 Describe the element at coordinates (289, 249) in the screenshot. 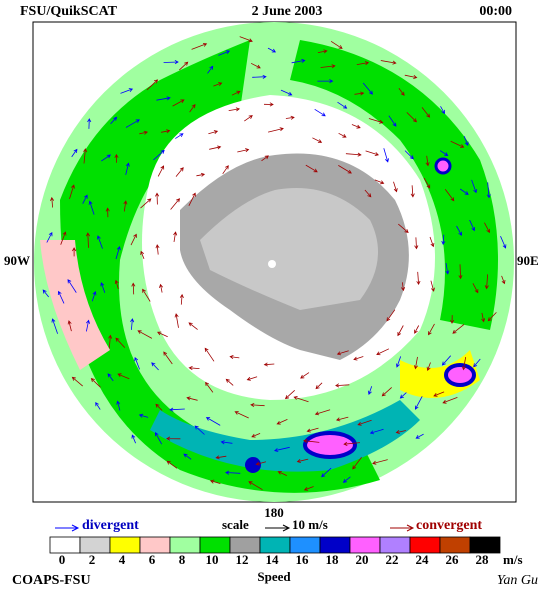

I see `antarctica-interior` at that location.